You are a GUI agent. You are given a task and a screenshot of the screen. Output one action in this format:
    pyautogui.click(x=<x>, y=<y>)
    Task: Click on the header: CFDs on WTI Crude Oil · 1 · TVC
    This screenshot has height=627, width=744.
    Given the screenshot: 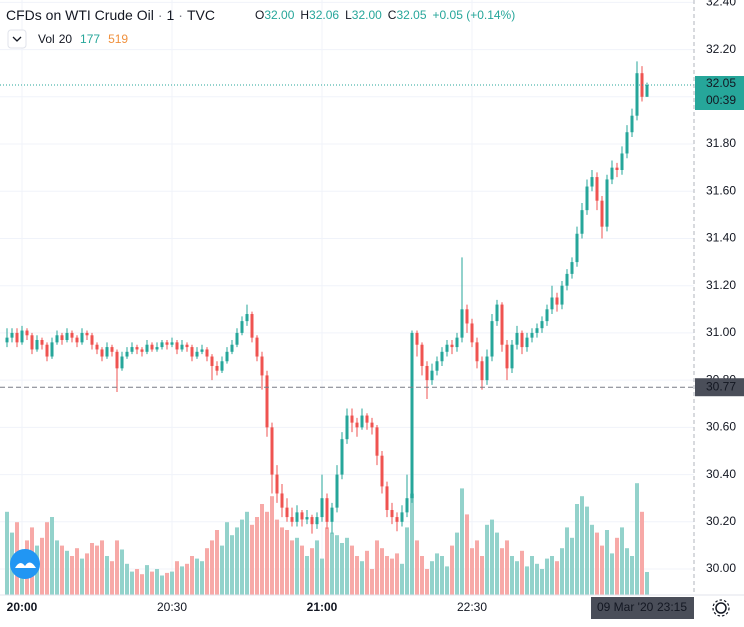 What is the action you would take?
    pyautogui.click(x=110, y=15)
    